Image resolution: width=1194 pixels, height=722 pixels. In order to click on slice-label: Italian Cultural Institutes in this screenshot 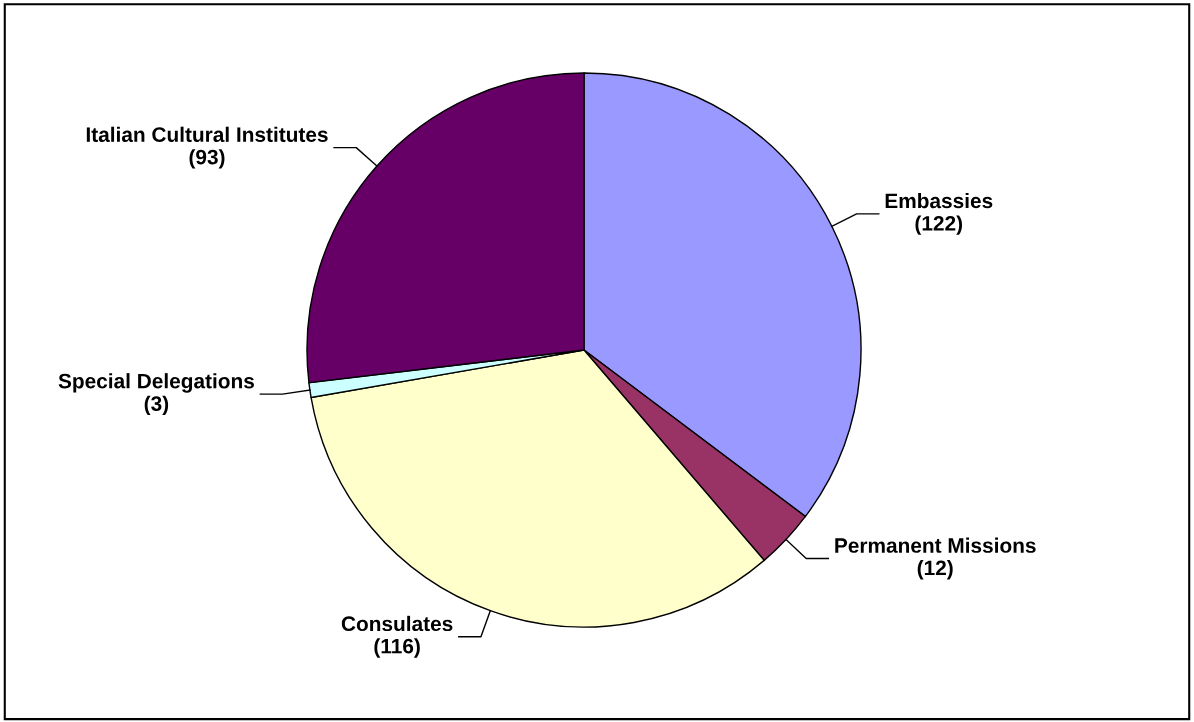, I will do `click(207, 134)`.